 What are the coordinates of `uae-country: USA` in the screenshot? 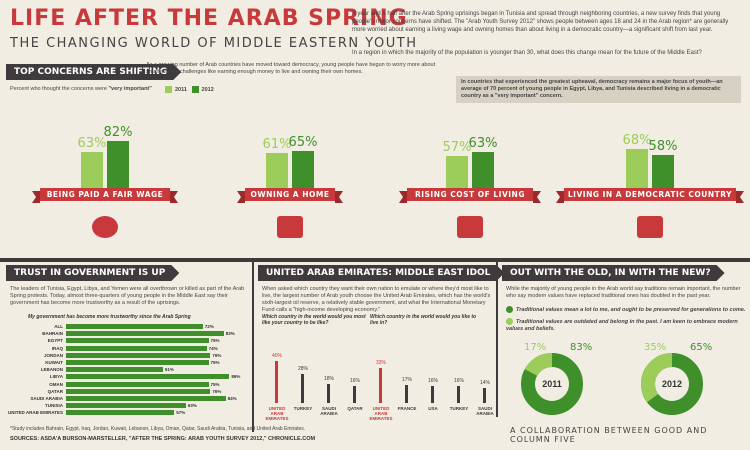 It's located at (433, 408).